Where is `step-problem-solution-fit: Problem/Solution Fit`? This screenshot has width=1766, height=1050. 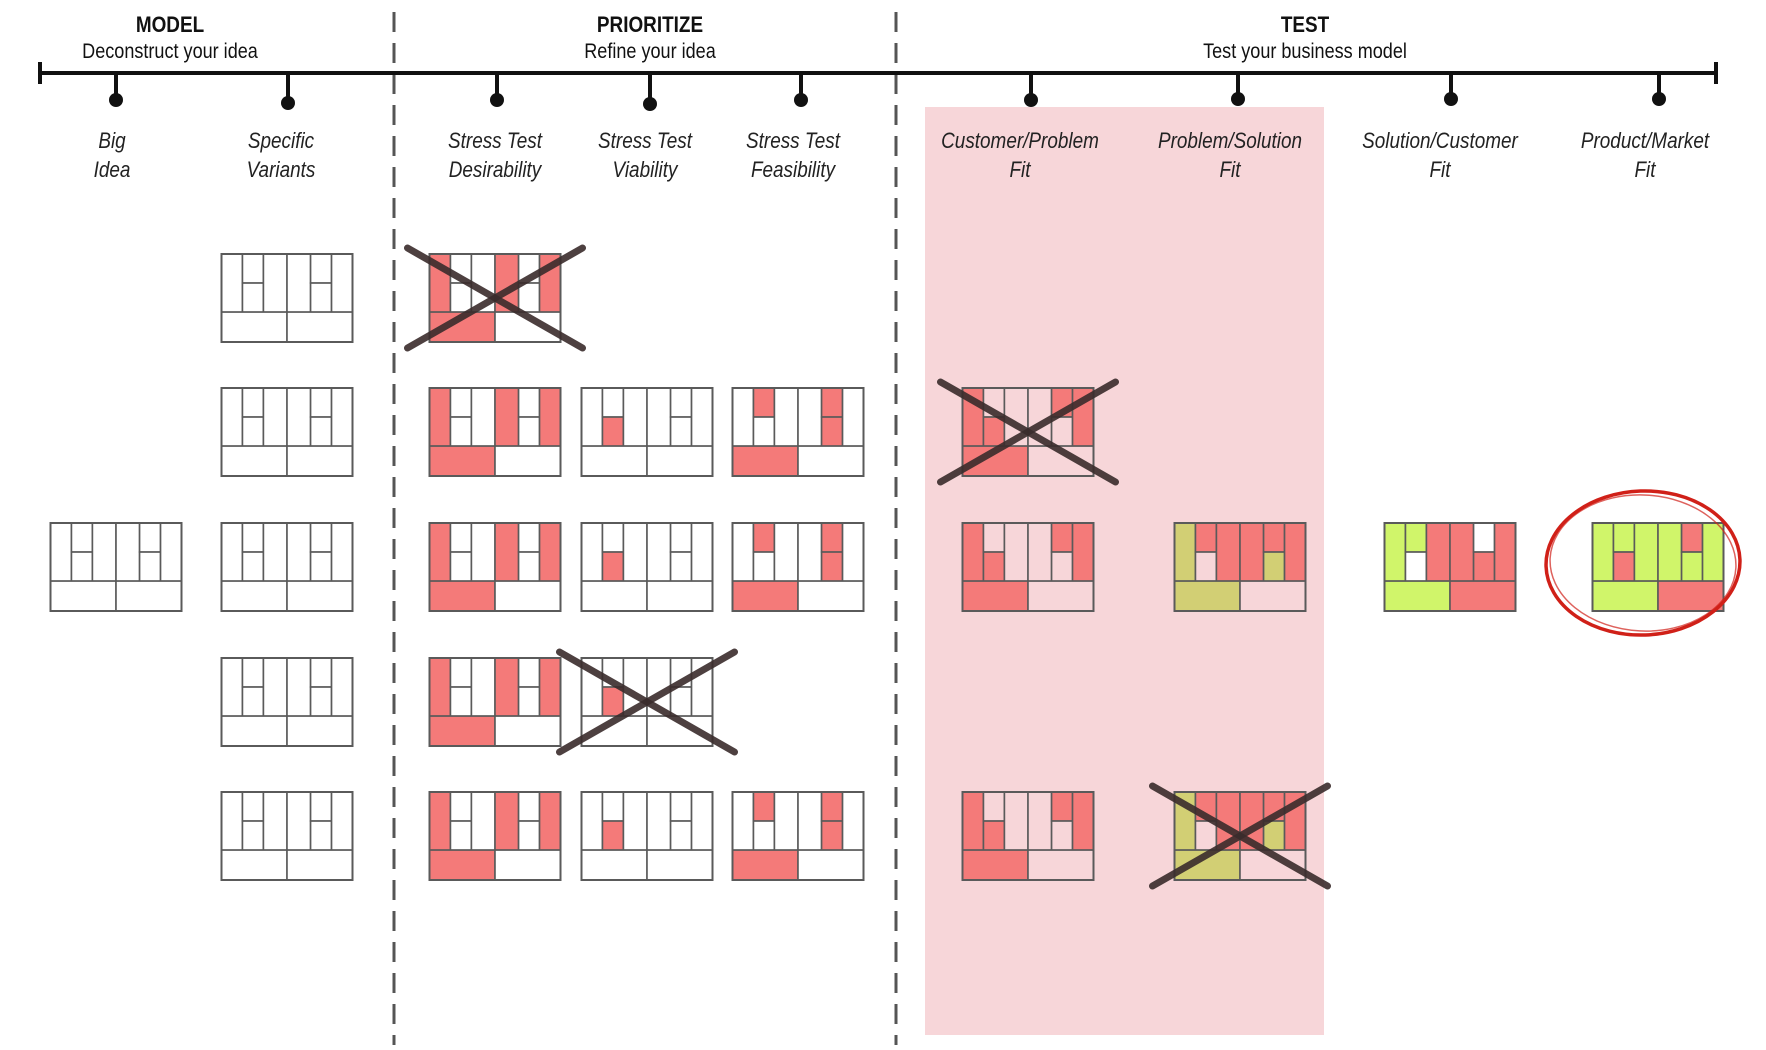 step-problem-solution-fit: Problem/Solution Fit is located at coordinates (1230, 155).